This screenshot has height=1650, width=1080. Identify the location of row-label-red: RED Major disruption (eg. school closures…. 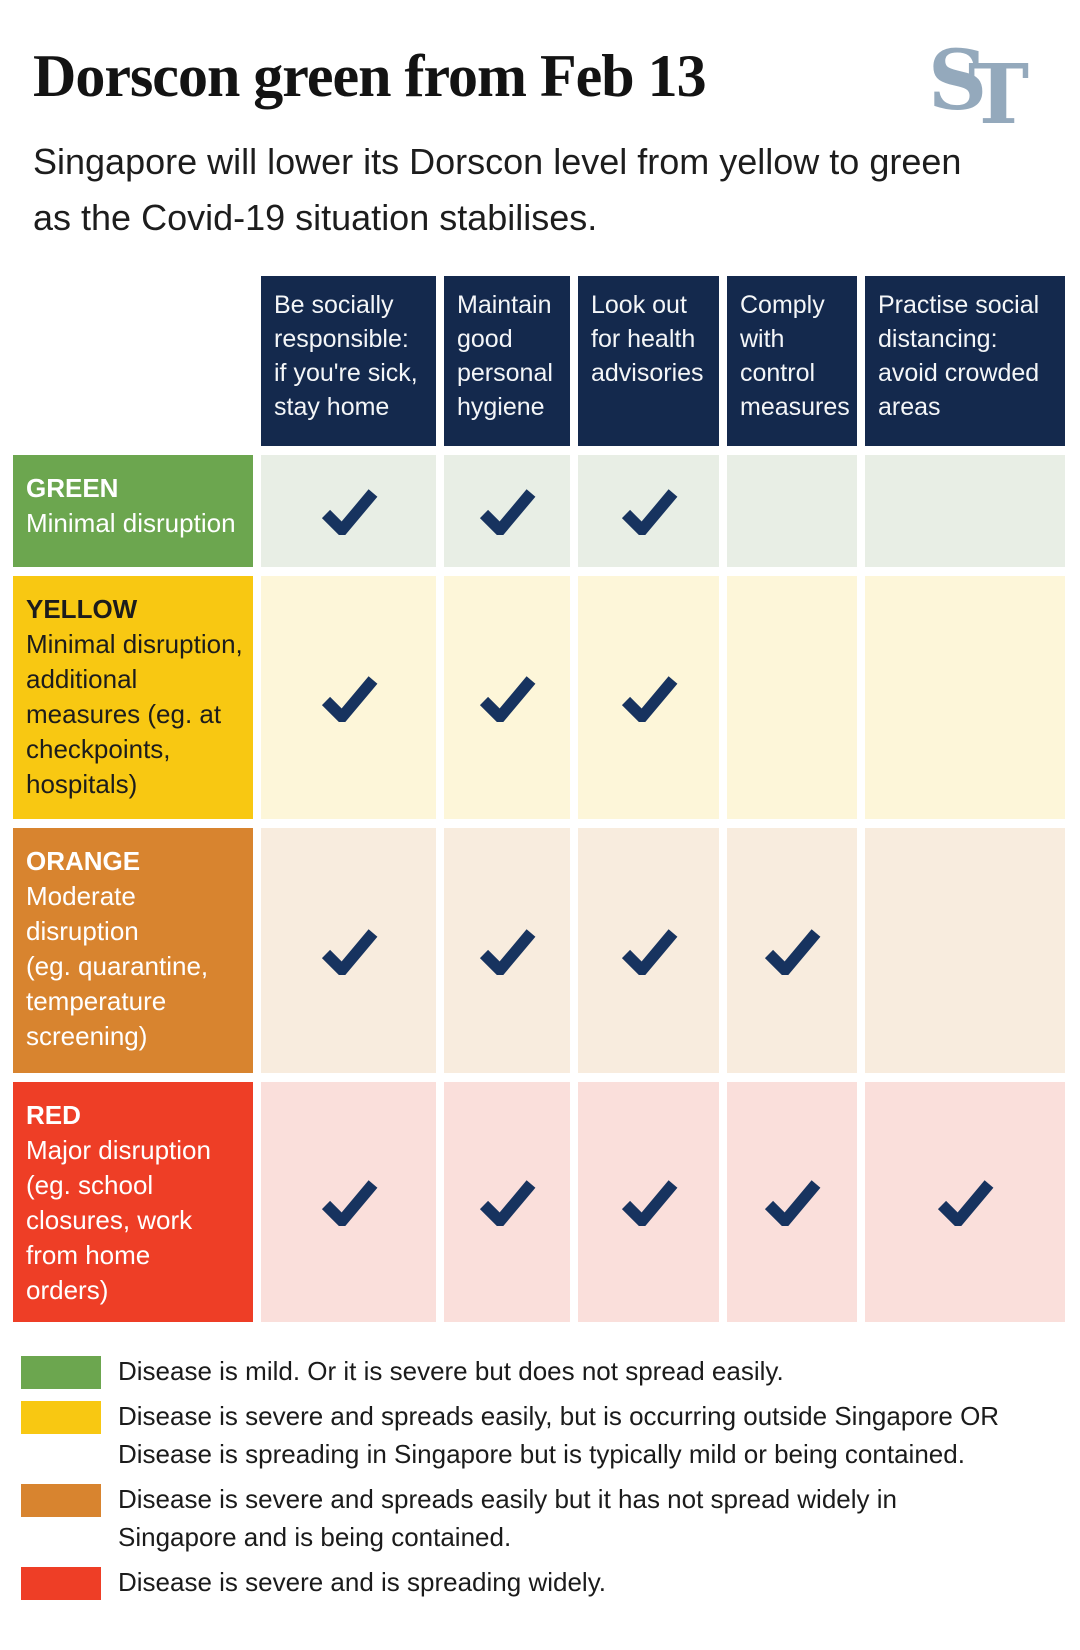
(133, 1202).